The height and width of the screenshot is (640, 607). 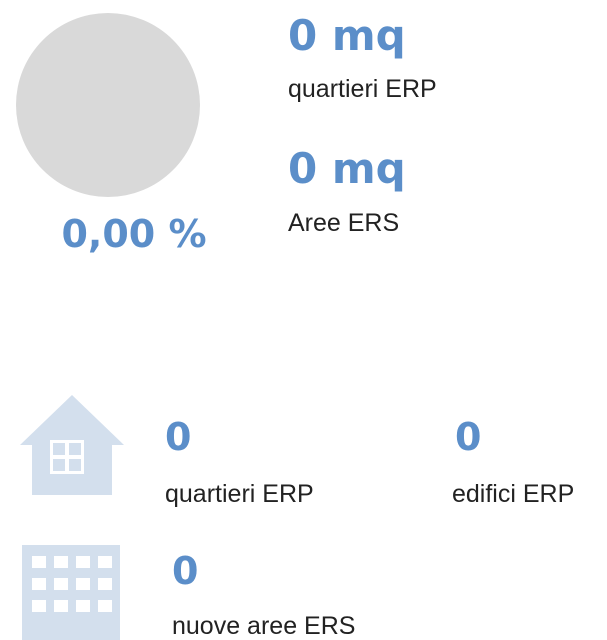 What do you see at coordinates (72, 445) in the screenshot?
I see `house-icon` at bounding box center [72, 445].